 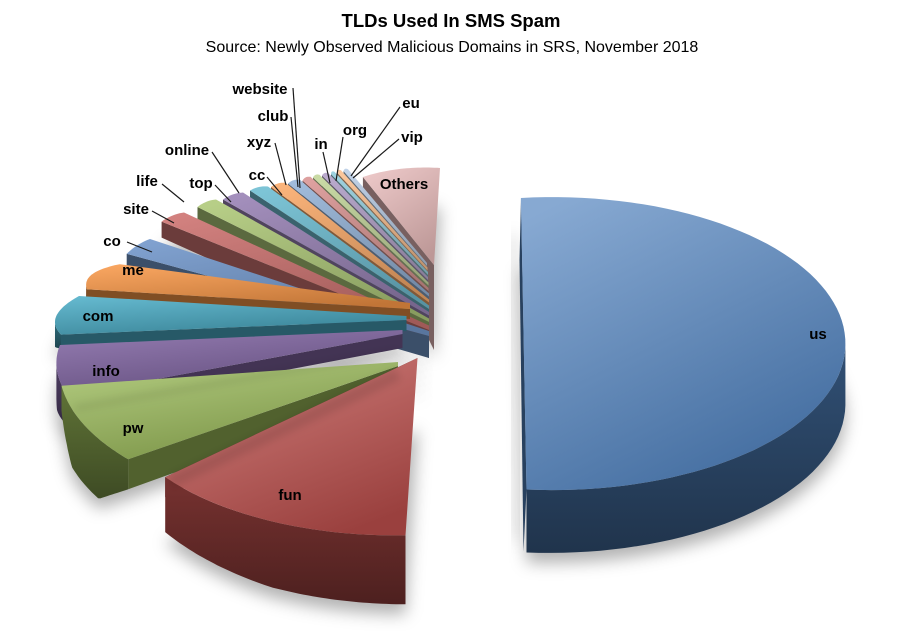 What do you see at coordinates (257, 175) in the screenshot?
I see `svg-text: cc` at bounding box center [257, 175].